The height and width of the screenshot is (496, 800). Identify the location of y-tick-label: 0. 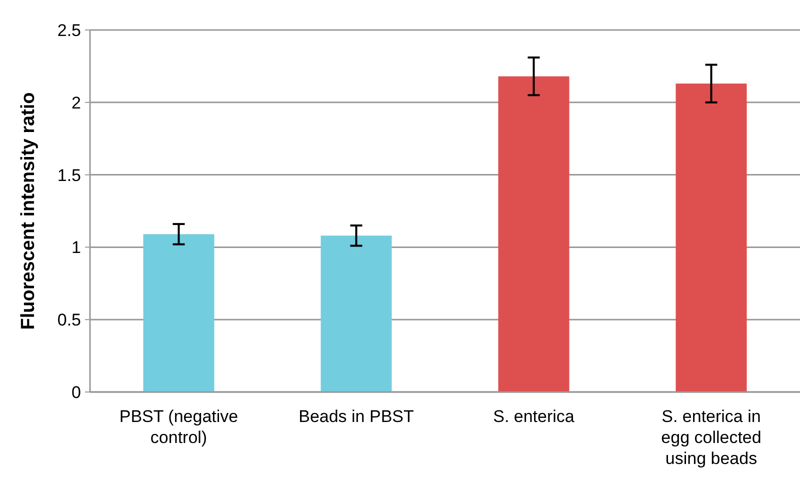
(76, 392).